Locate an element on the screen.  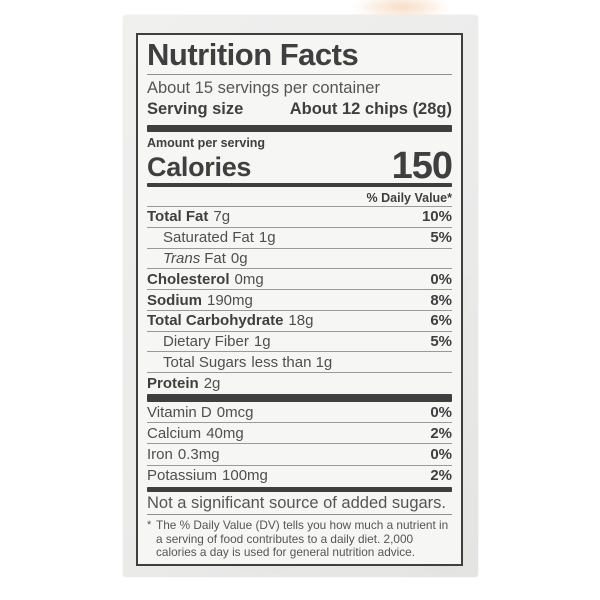
nutrient-amount: 0g is located at coordinates (239, 258).